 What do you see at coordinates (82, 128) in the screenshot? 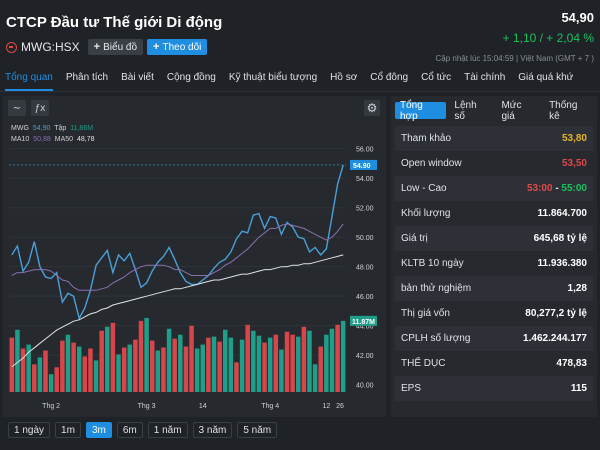
I see `legend-volume-value: 11,86M` at bounding box center [82, 128].